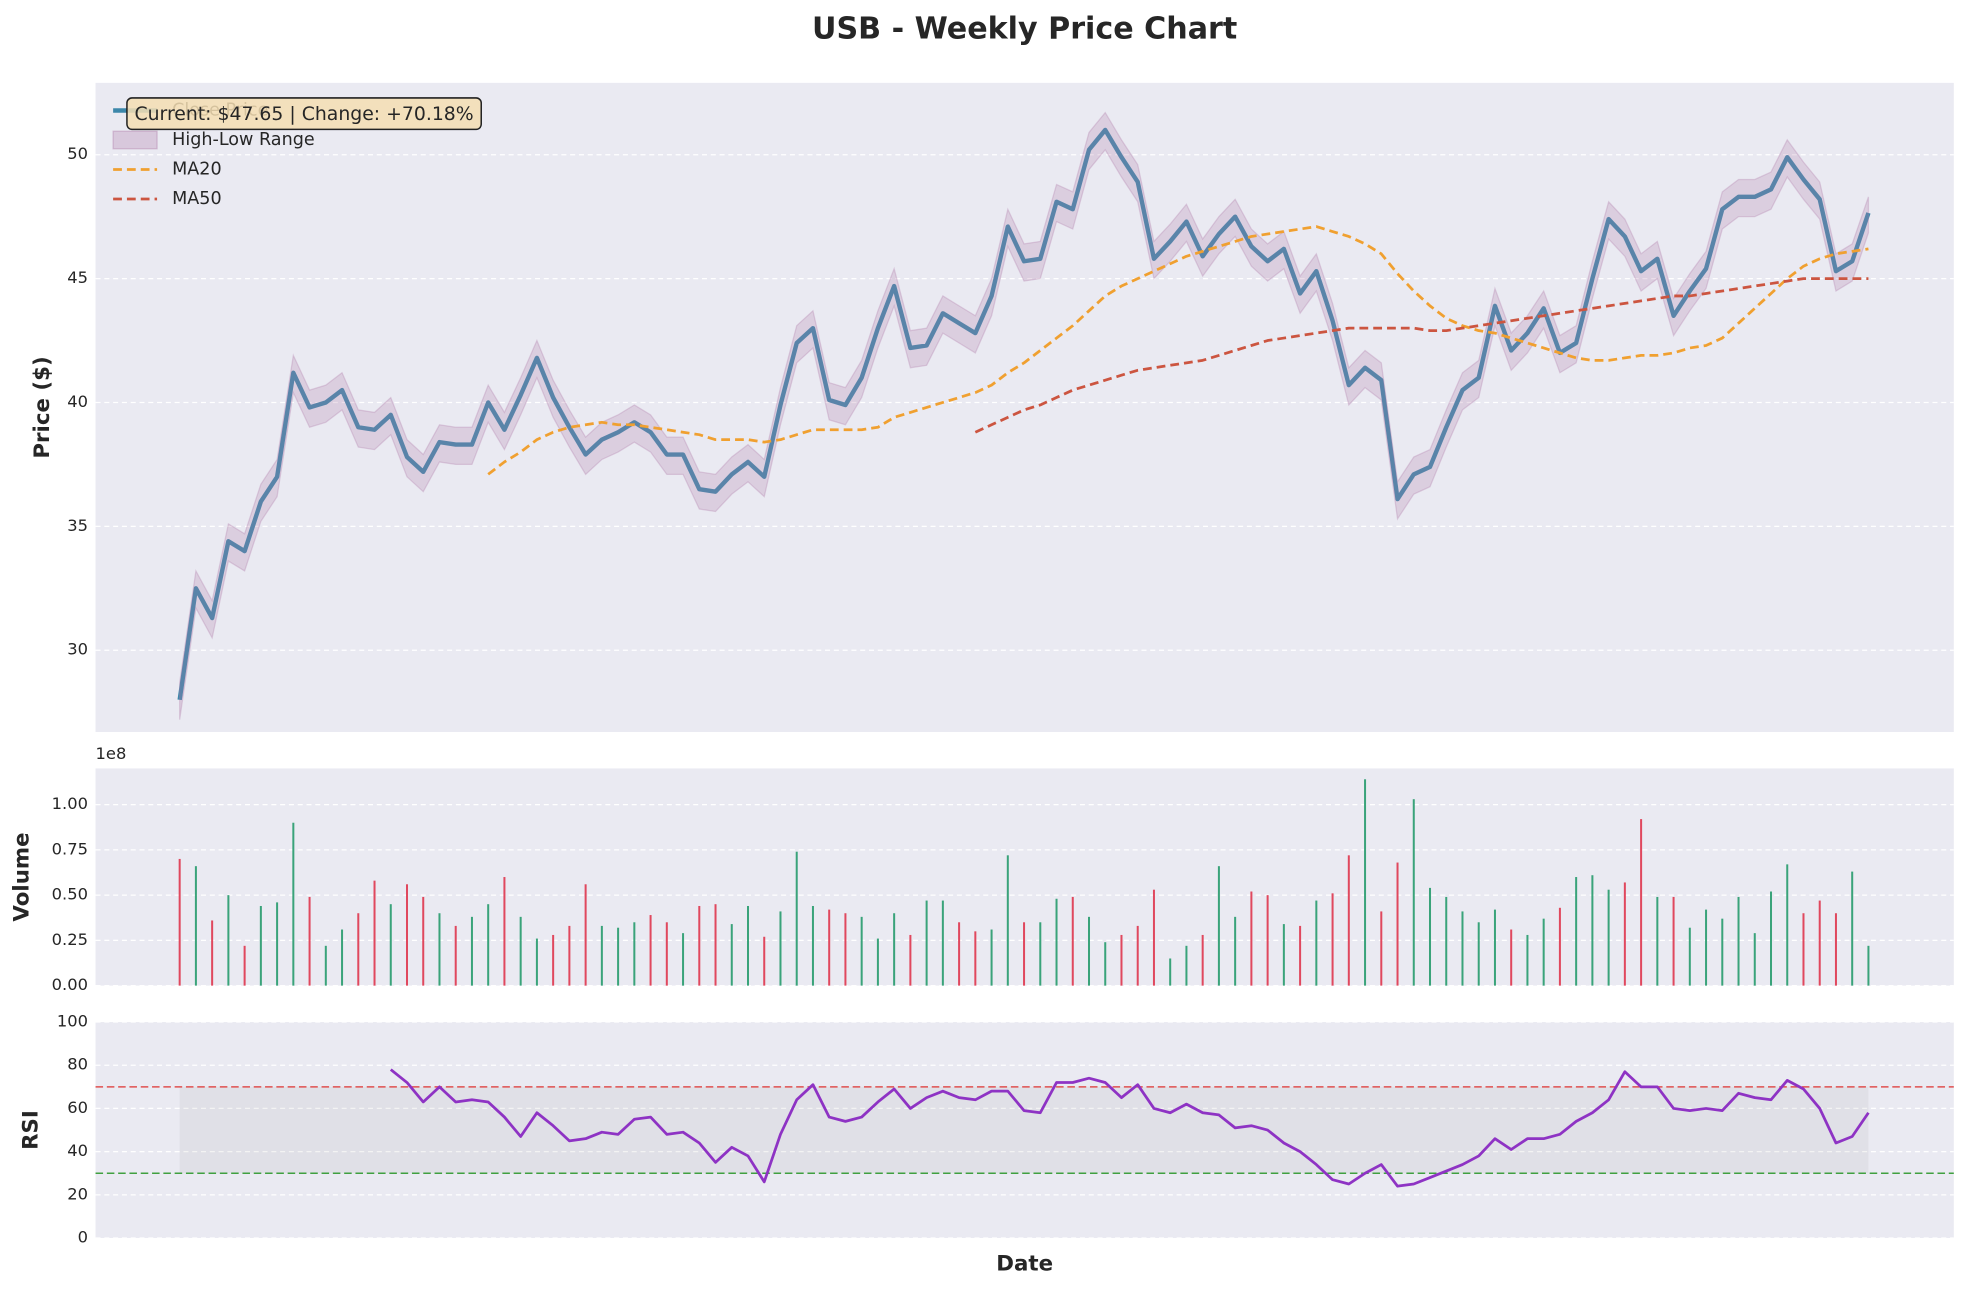  Describe the element at coordinates (70, 984) in the screenshot. I see `y-tick-label: 0.00` at that location.